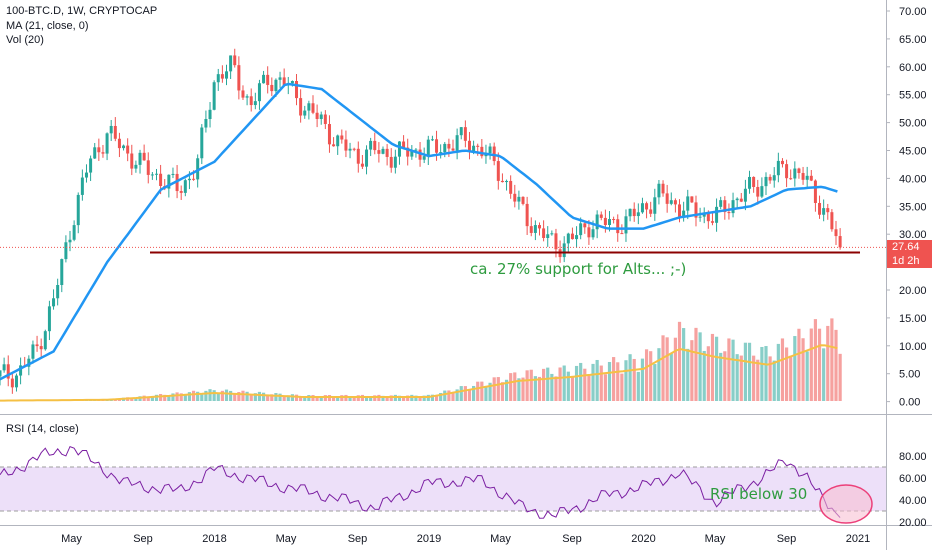 The image size is (932, 550). What do you see at coordinates (47, 26) in the screenshot?
I see `legend-ma: MA (21, close, 0)` at bounding box center [47, 26].